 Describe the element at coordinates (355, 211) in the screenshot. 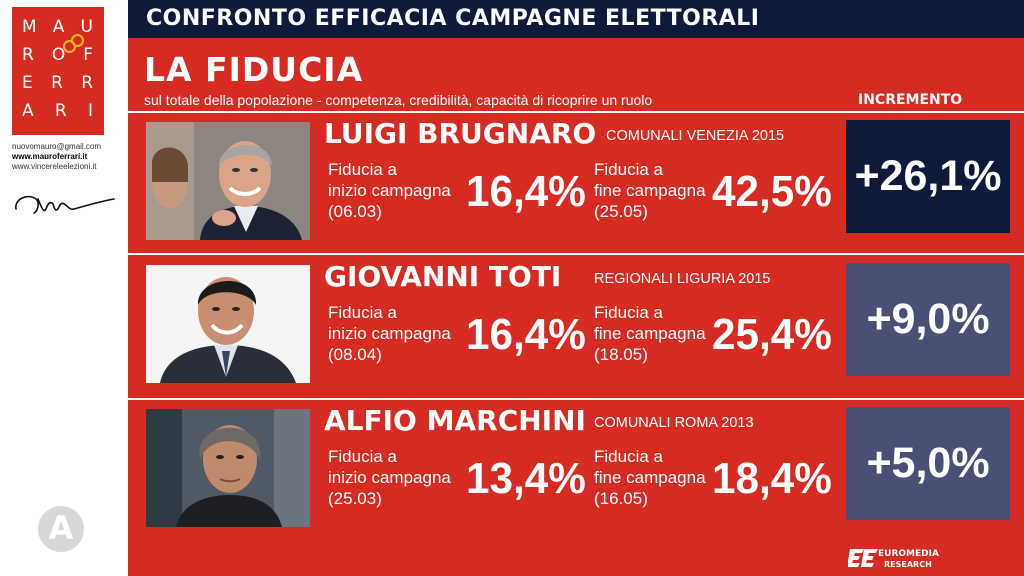

I see `label-date: (06.03)` at that location.